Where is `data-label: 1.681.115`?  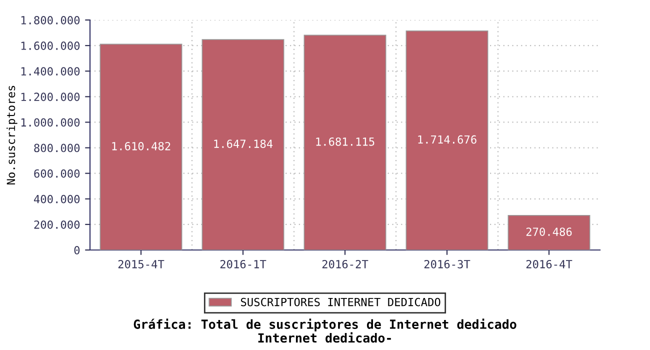
data-label: 1.681.115 is located at coordinates (345, 141).